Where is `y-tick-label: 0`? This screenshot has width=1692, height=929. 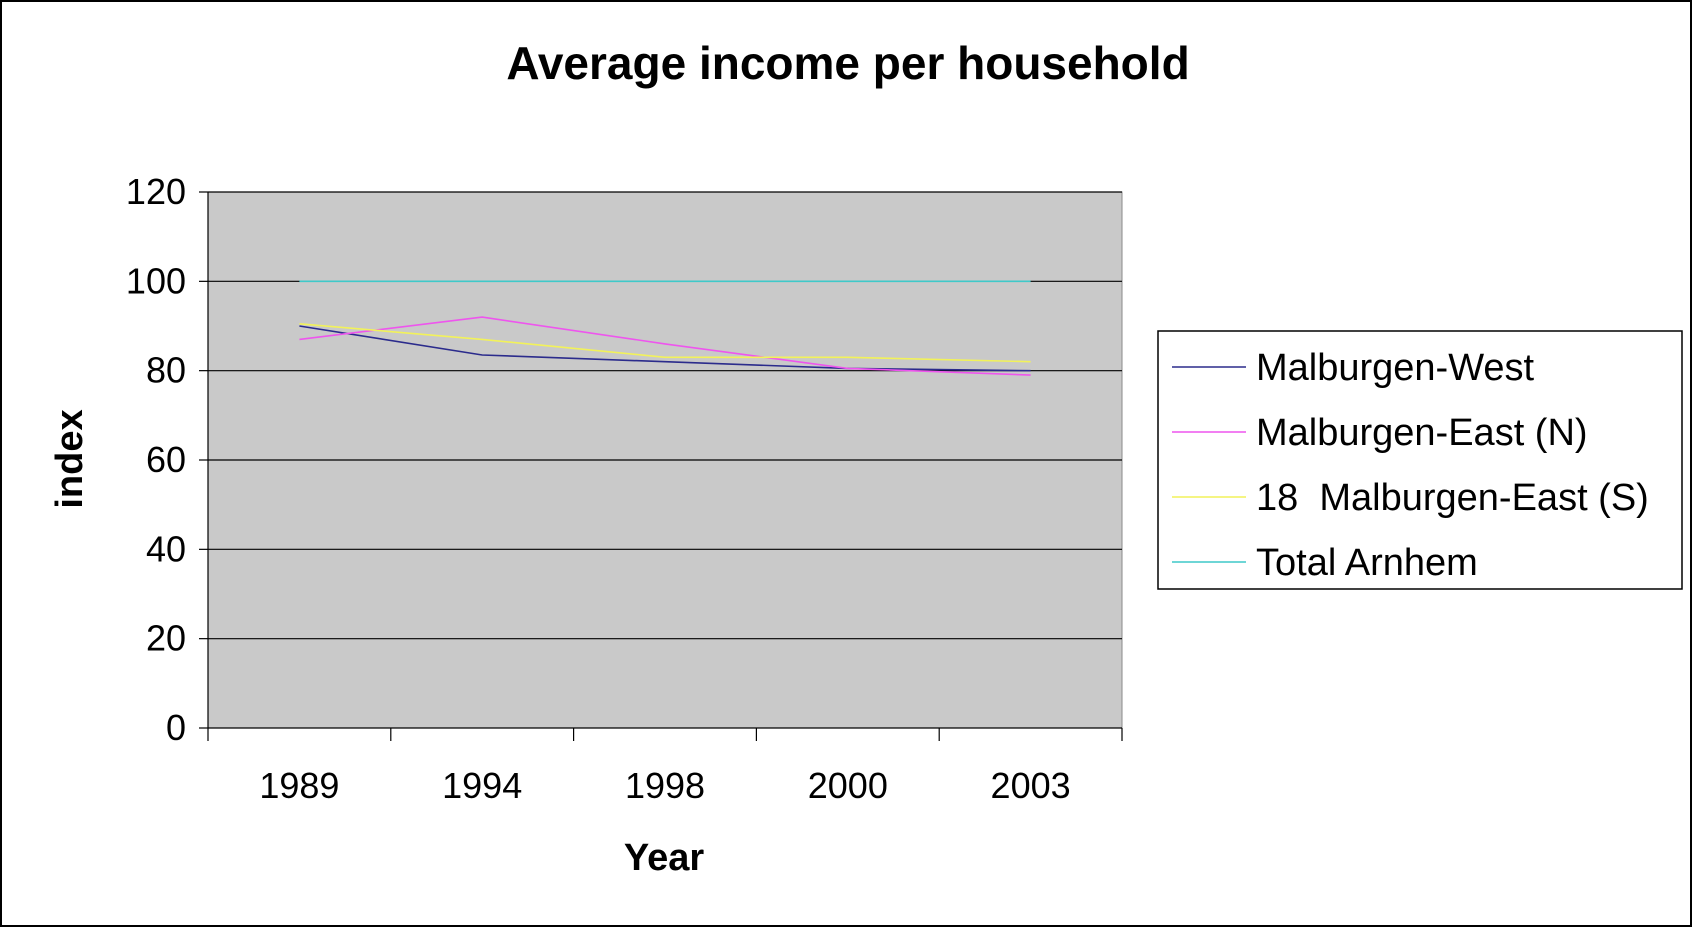 y-tick-label: 0 is located at coordinates (176, 727).